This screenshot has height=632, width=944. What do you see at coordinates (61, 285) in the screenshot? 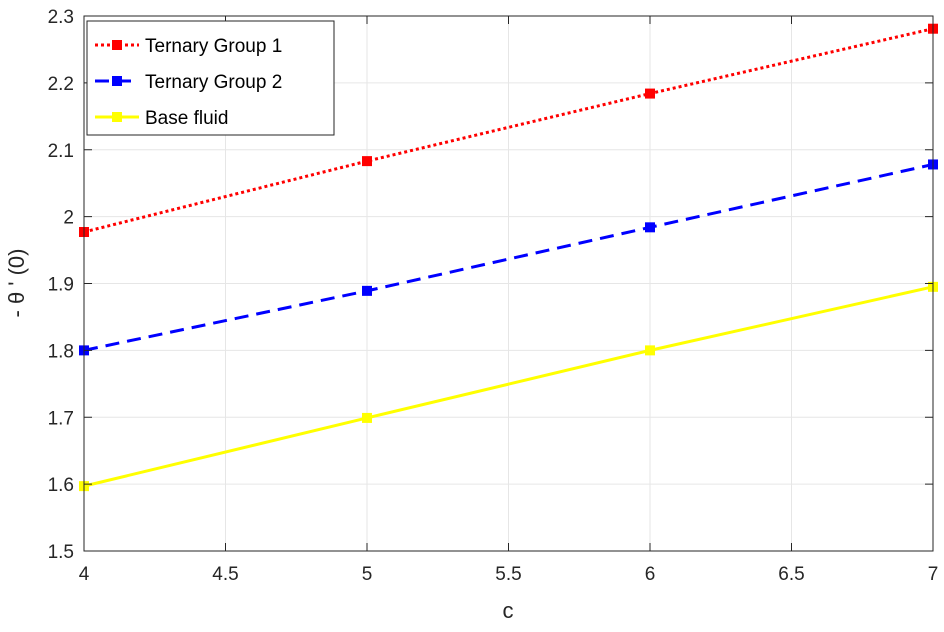
I see `y-tick-label: 1.9` at bounding box center [61, 285].